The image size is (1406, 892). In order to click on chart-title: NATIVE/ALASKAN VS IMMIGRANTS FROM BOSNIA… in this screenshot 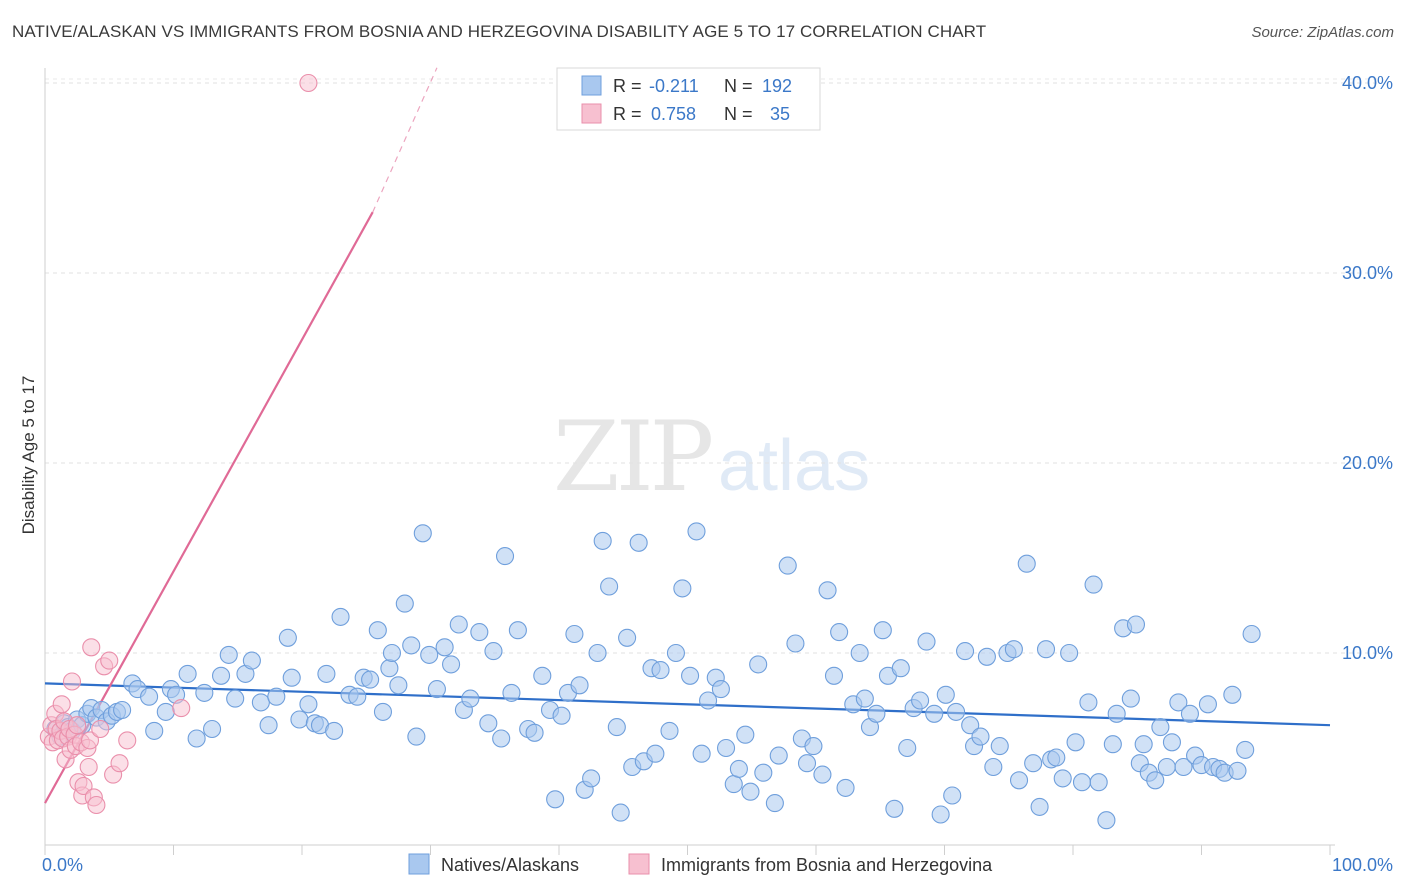, I will do `click(499, 31)`.